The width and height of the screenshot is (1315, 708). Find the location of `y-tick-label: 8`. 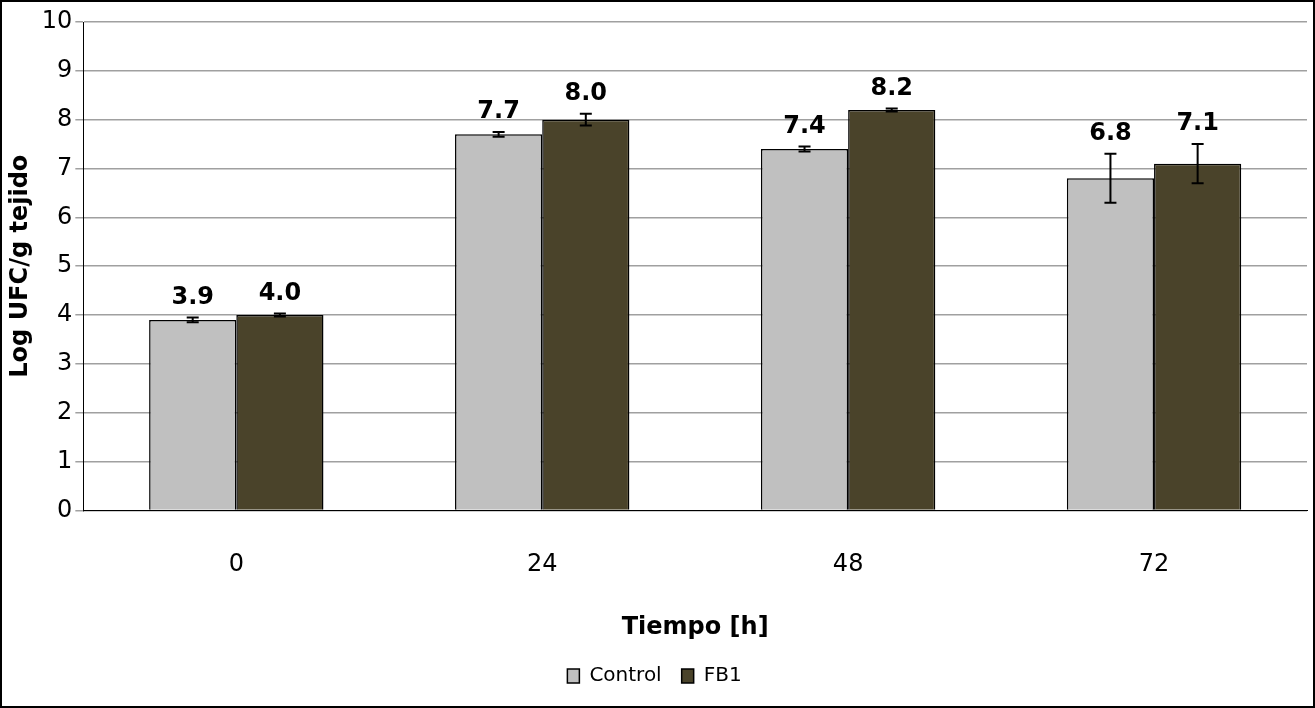

y-tick-label: 8 is located at coordinates (65, 117).